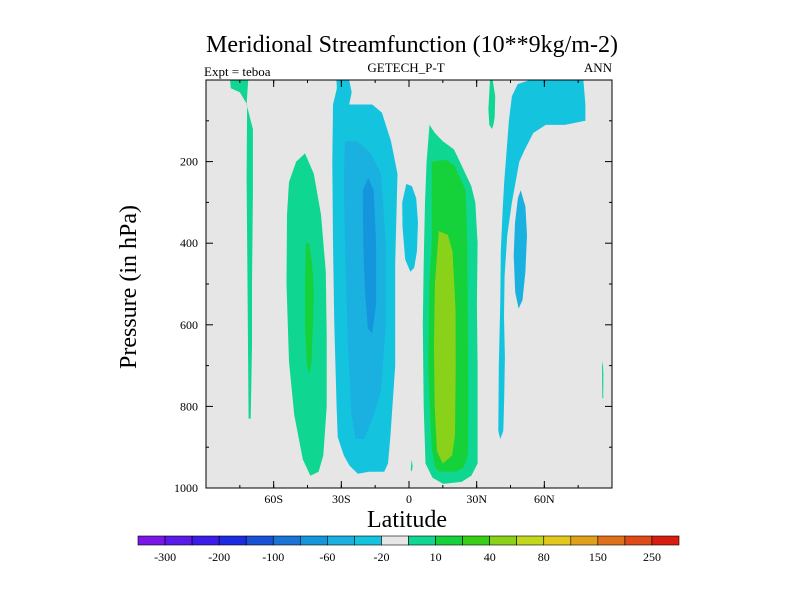 Image resolution: width=800 pixels, height=600 pixels. I want to click on y-axis-label: Pressure (in hPa), so click(129, 287).